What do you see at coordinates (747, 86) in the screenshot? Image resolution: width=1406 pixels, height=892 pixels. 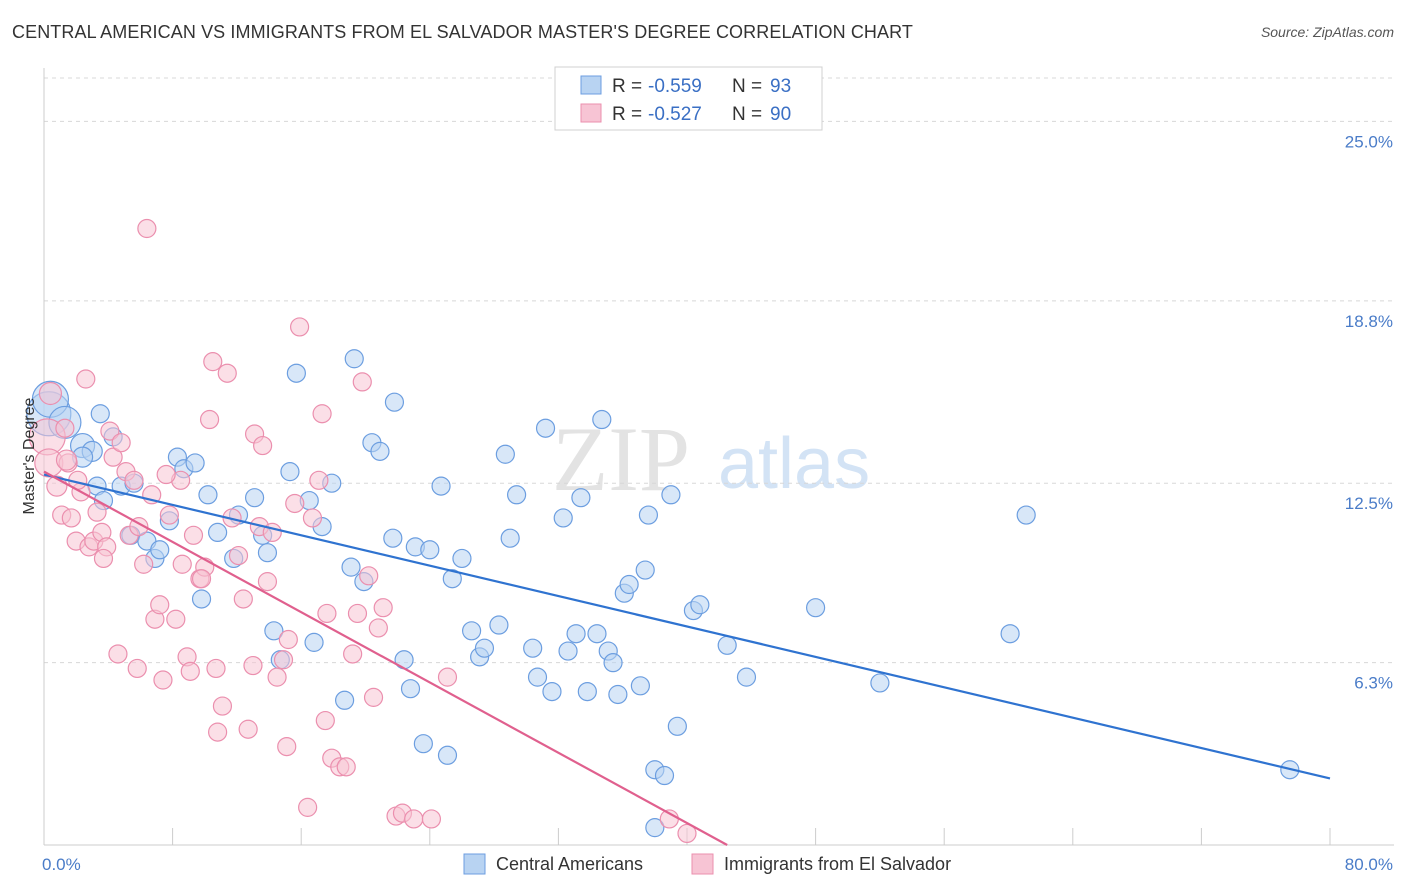 I see `stats-blue-n-label: N =` at bounding box center [747, 86].